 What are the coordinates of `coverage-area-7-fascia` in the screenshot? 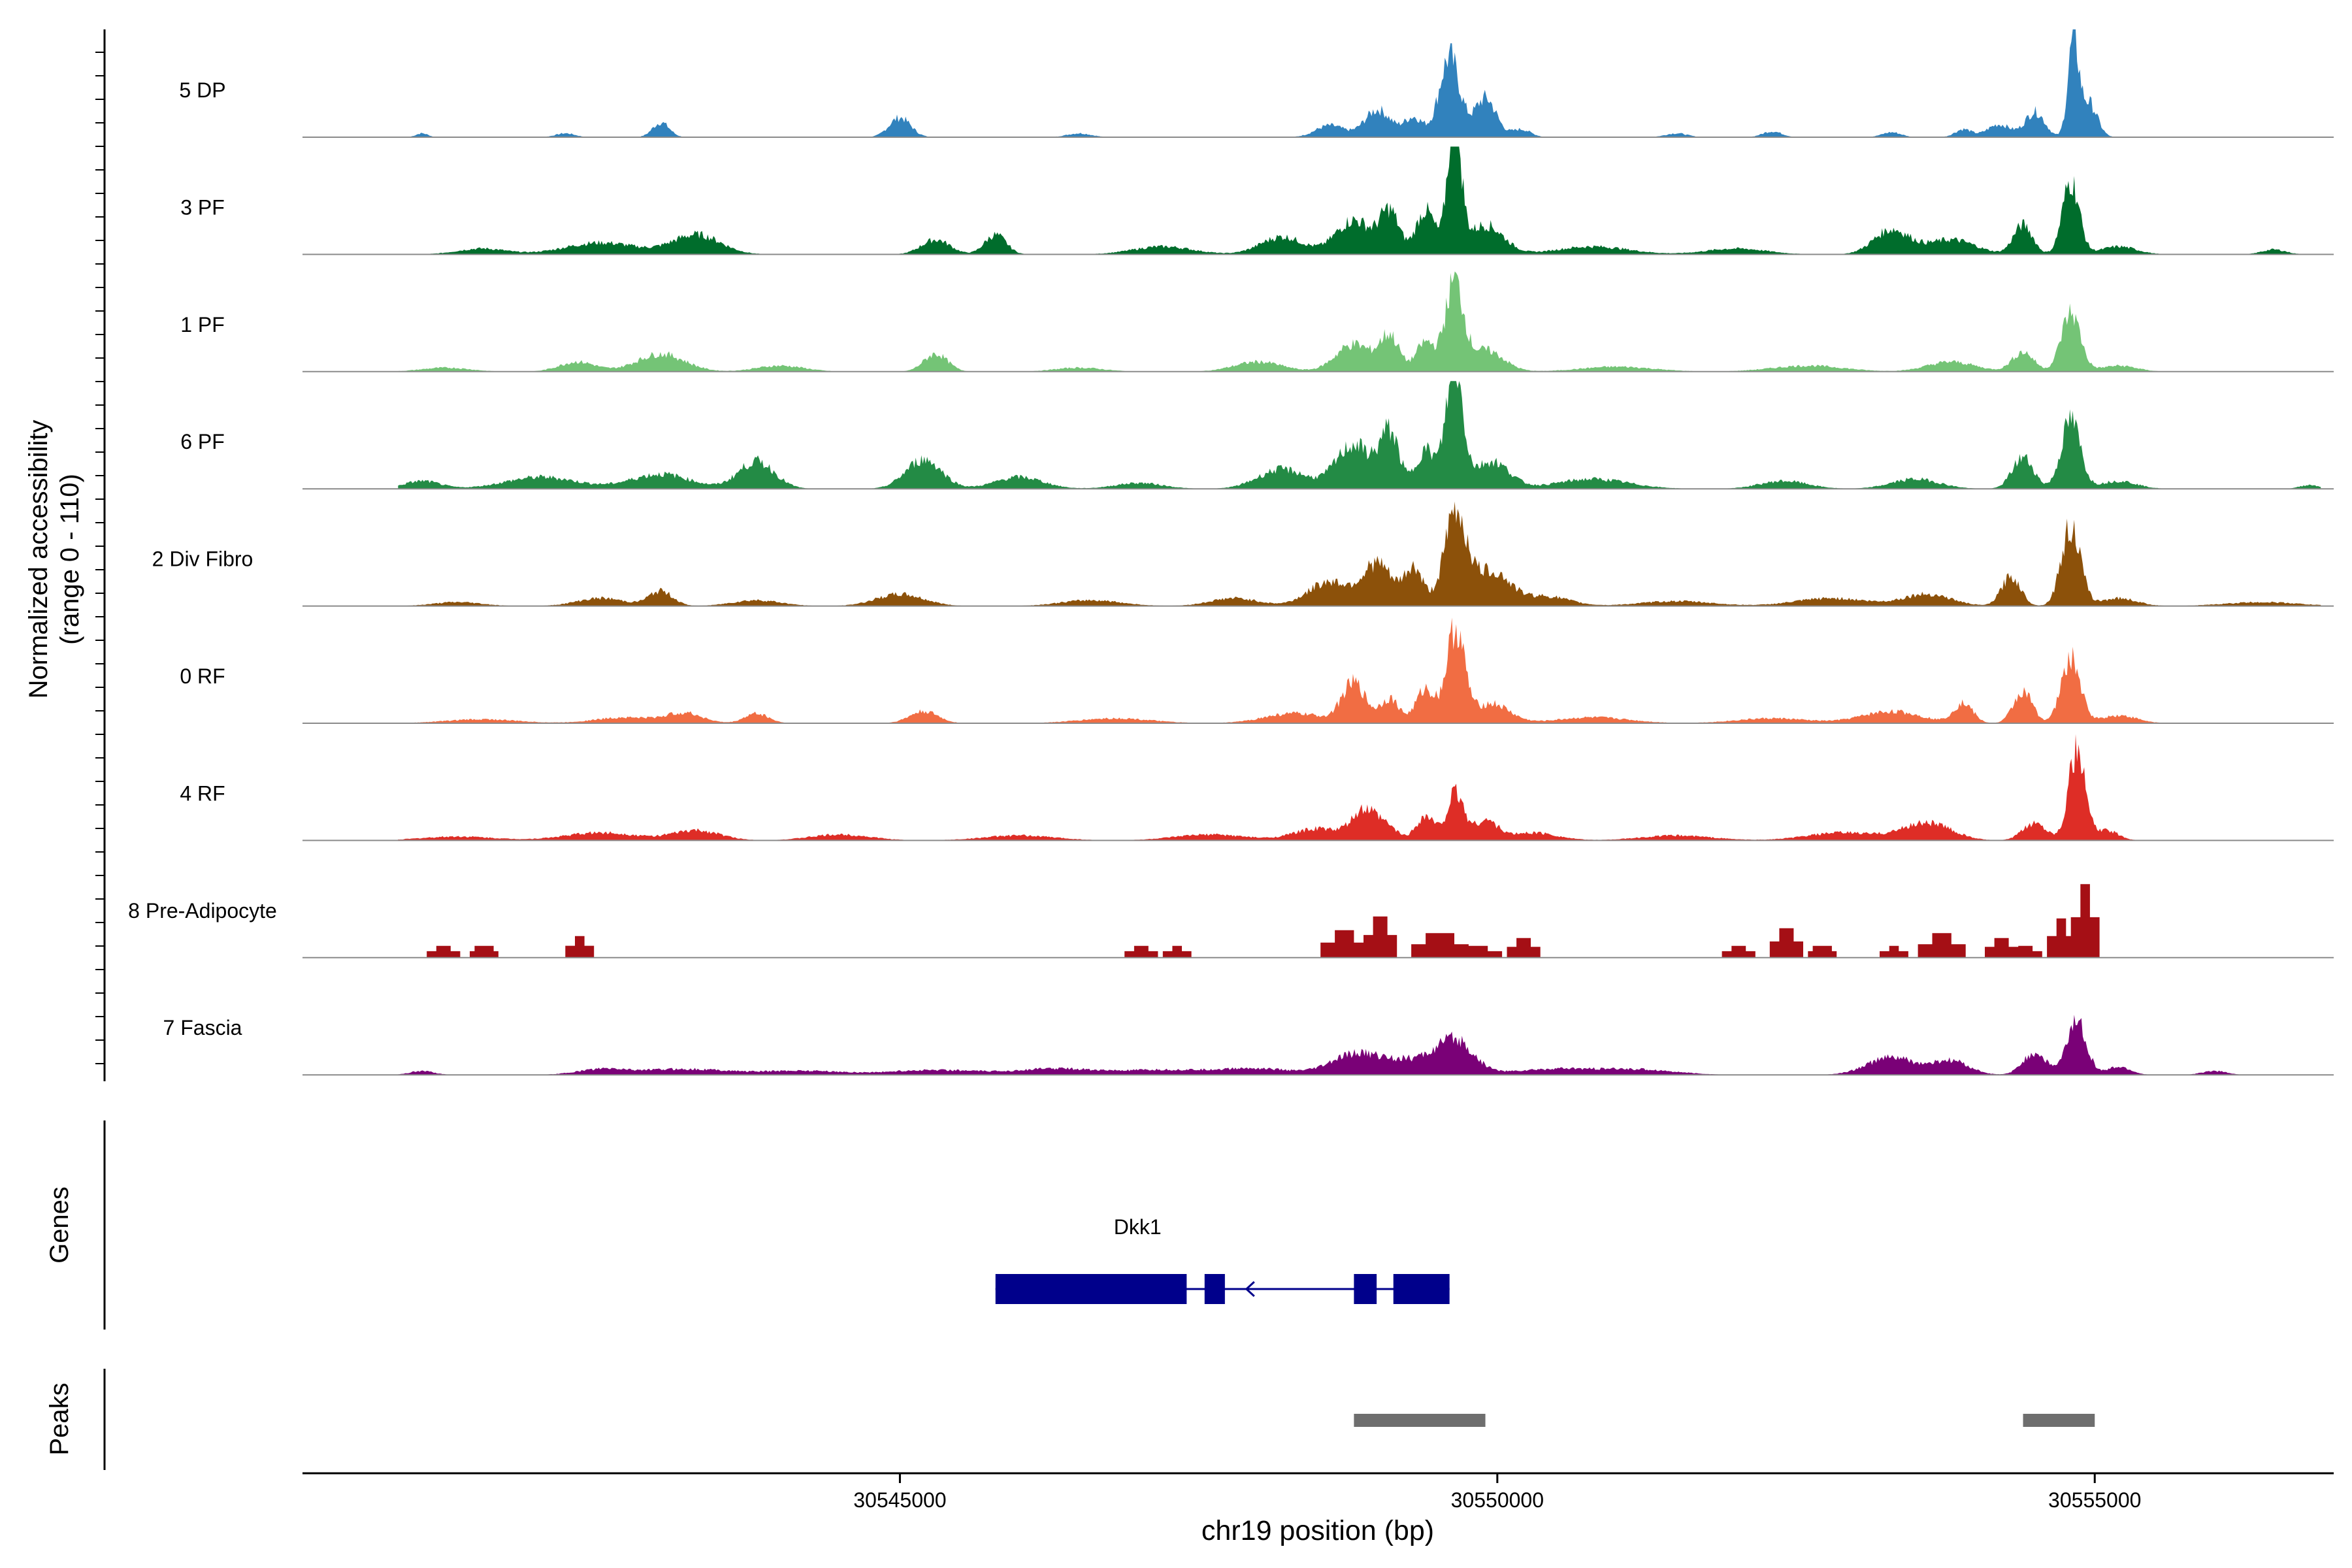 It's located at (1359, 1045).